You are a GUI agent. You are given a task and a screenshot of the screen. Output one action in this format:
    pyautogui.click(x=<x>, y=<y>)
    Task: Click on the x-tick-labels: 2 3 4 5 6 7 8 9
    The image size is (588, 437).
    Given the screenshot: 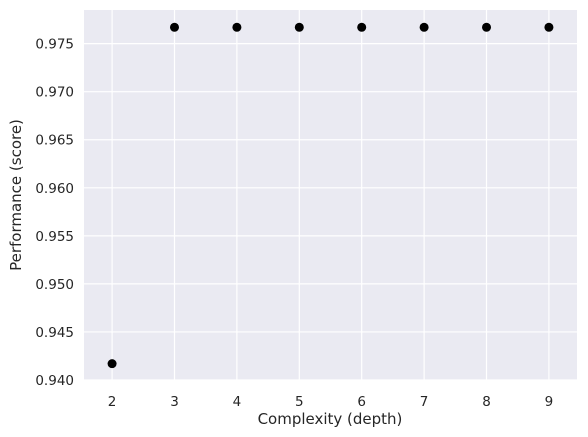 What is the action you would take?
    pyautogui.click(x=330, y=402)
    